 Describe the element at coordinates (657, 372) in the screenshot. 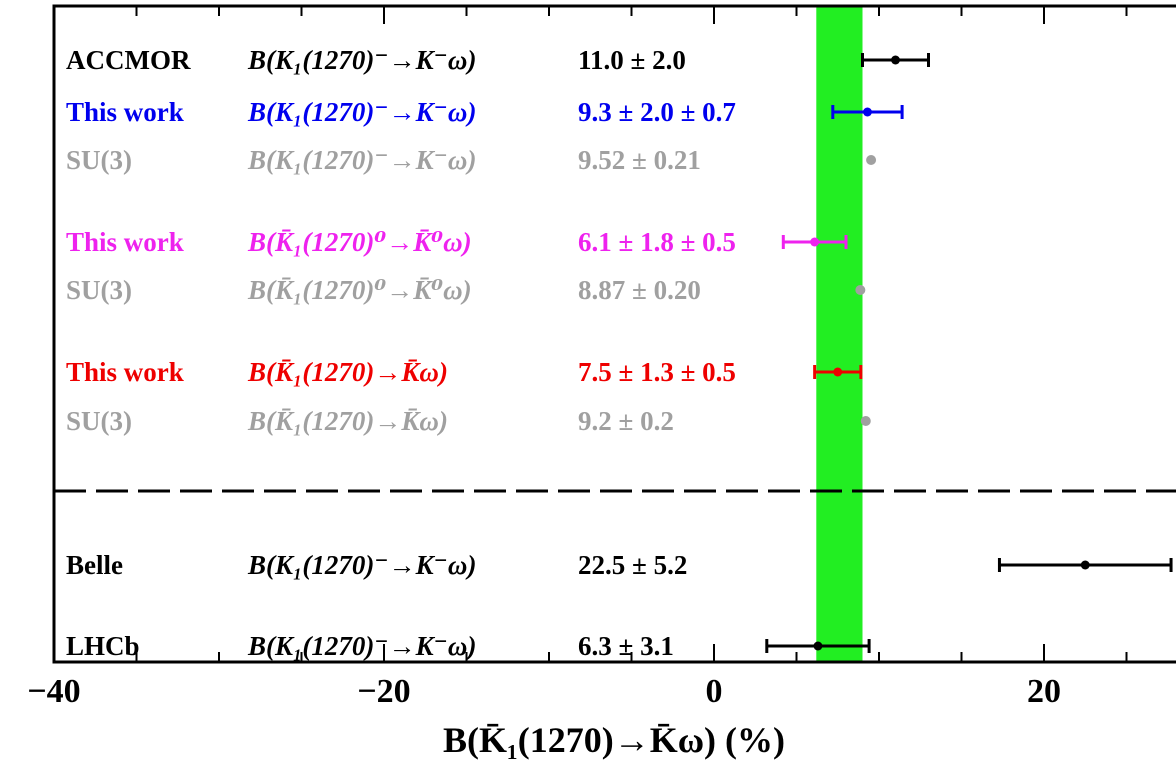

I see `row-value-label: 7.5 ± 1.3 ± 0.5` at that location.